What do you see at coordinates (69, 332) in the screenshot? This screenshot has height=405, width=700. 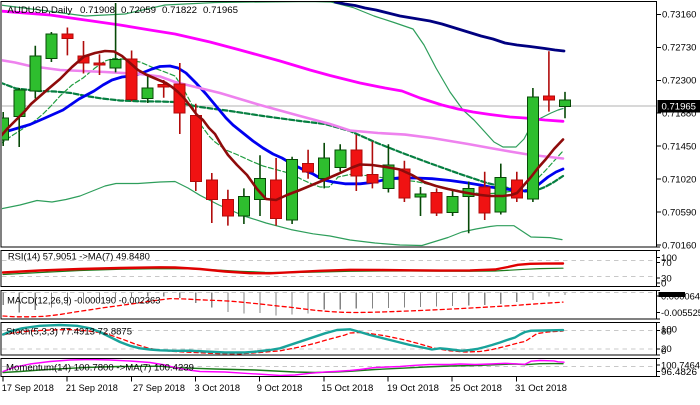 I see `svg-text: Stoch(5,3,3) 77.4913 72.8875` at bounding box center [69, 332].